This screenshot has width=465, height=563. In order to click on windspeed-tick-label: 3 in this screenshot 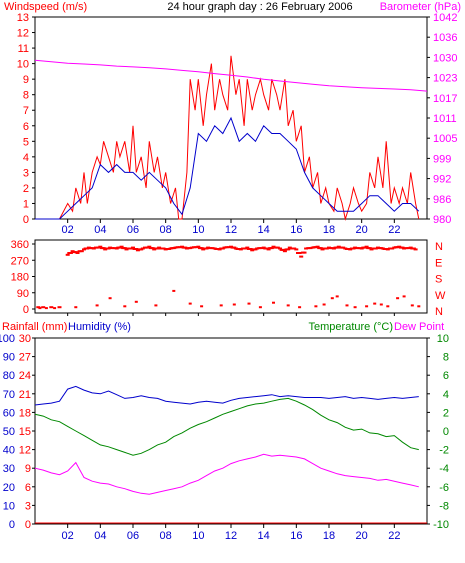, I will do `click(26, 173)`.